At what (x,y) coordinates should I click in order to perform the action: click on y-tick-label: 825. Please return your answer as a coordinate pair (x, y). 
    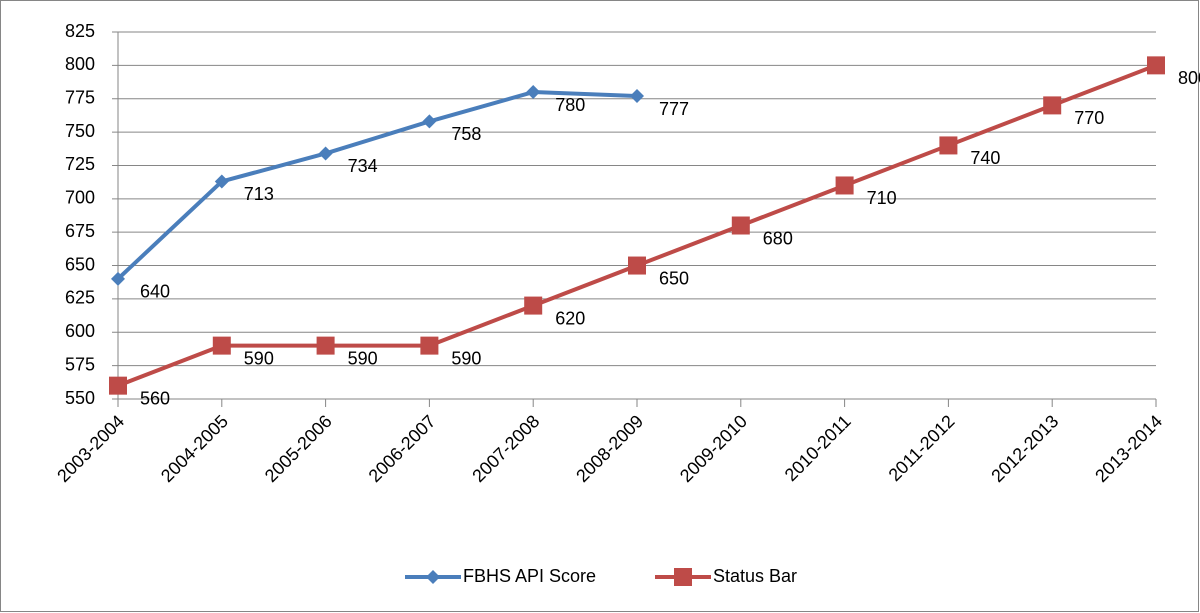
    Looking at the image, I should click on (80, 31).